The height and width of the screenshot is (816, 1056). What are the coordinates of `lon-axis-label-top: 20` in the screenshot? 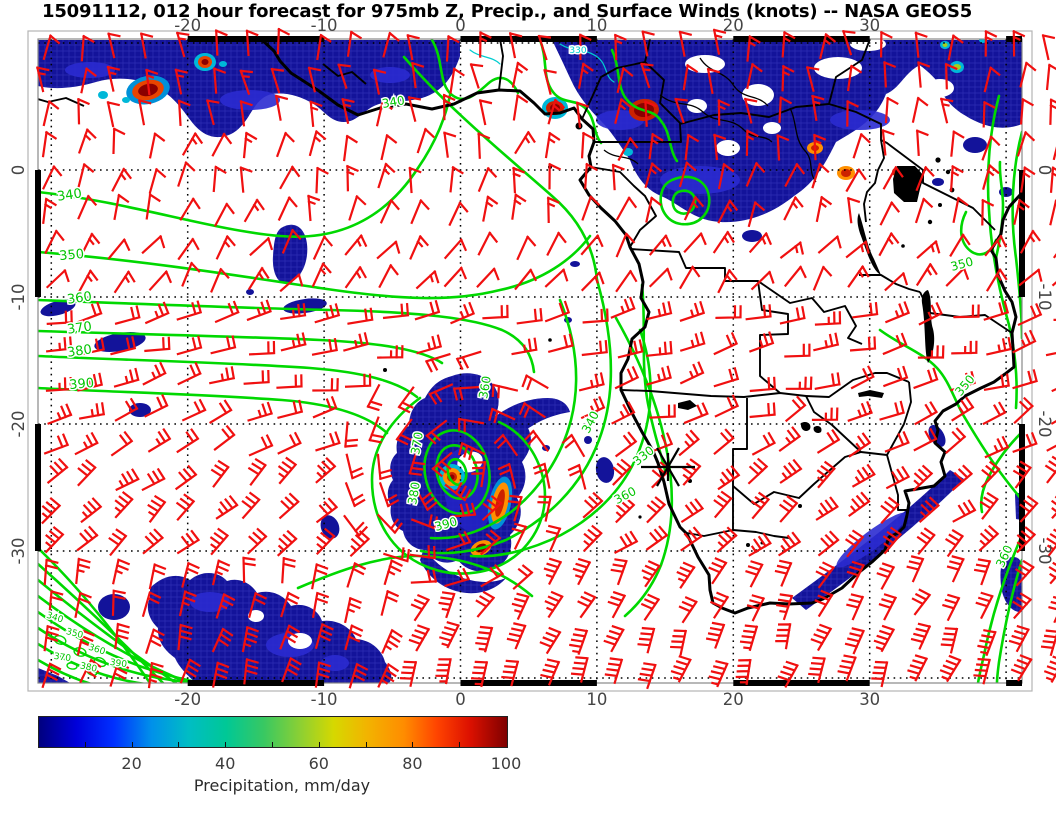 It's located at (733, 25).